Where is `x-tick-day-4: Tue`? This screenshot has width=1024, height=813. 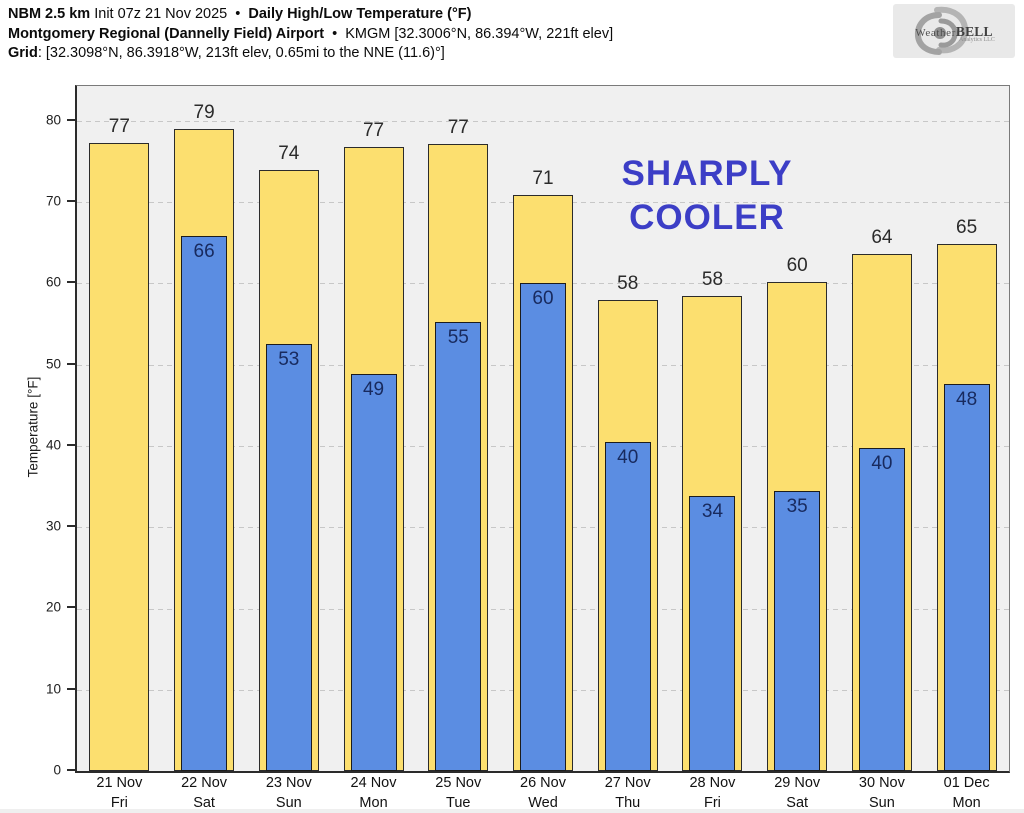 x-tick-day-4: Tue is located at coordinates (458, 803).